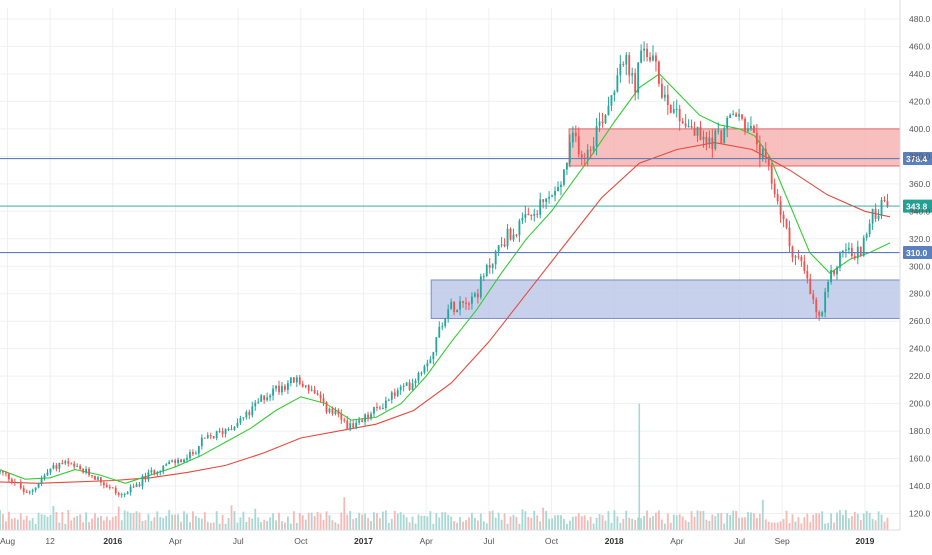 This screenshot has height=555, width=932. Describe the element at coordinates (920, 129) in the screenshot. I see `y-tick-label: 400.0` at that location.